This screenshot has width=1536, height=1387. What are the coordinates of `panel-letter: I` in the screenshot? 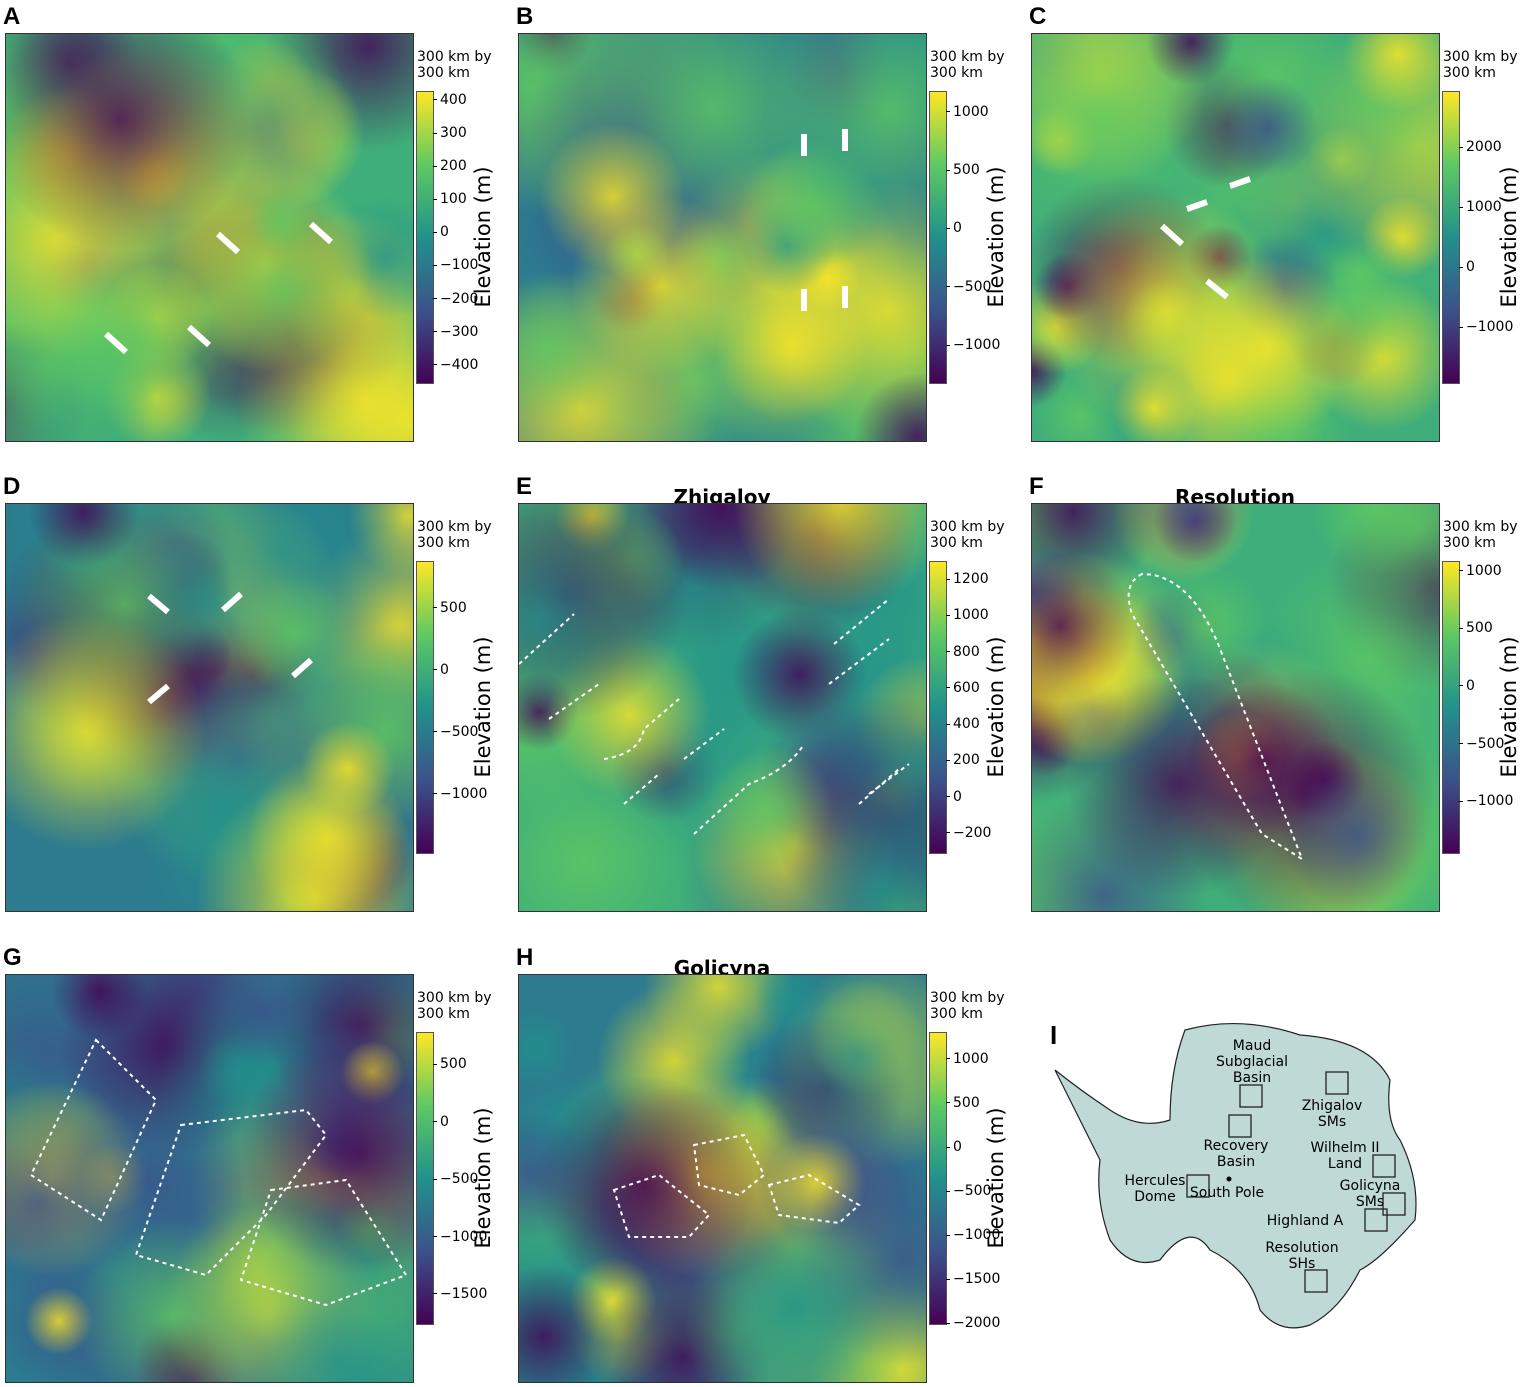 It's located at (1054, 1035).